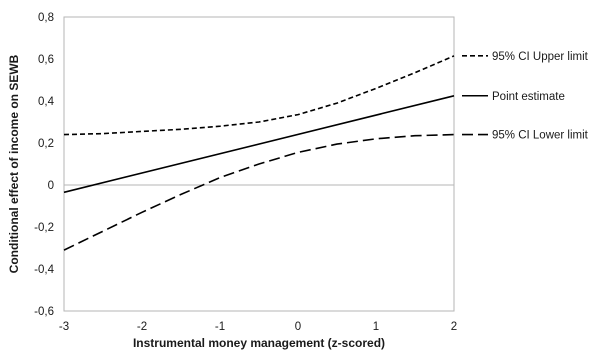 The height and width of the screenshot is (356, 592). I want to click on x-tick-label: 0, so click(298, 327).